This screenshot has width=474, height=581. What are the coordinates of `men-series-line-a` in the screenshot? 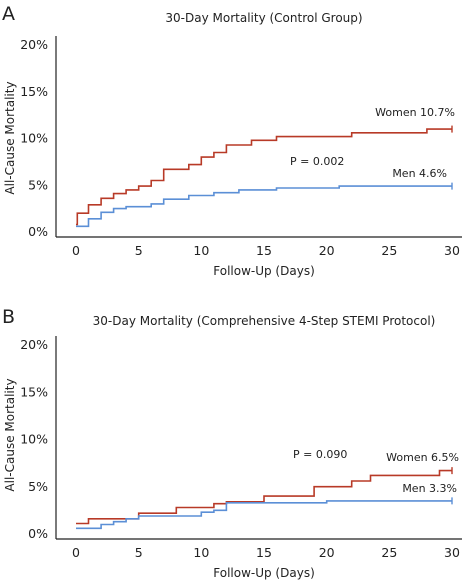 It's located at (264, 206).